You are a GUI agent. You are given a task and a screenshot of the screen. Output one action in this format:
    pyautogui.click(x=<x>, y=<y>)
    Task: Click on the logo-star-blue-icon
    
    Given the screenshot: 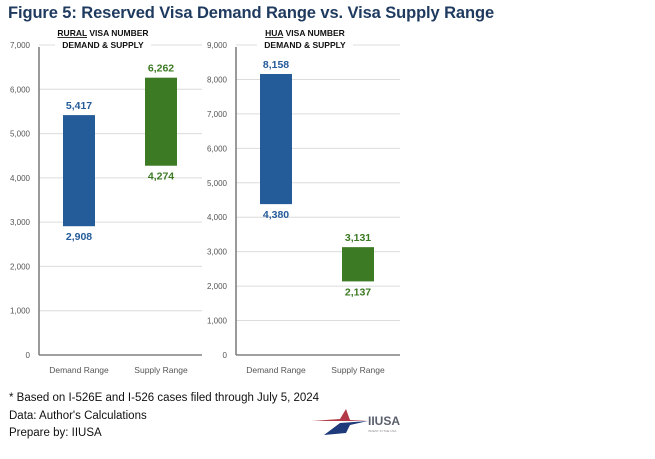 What is the action you would take?
    pyautogui.click(x=346, y=428)
    